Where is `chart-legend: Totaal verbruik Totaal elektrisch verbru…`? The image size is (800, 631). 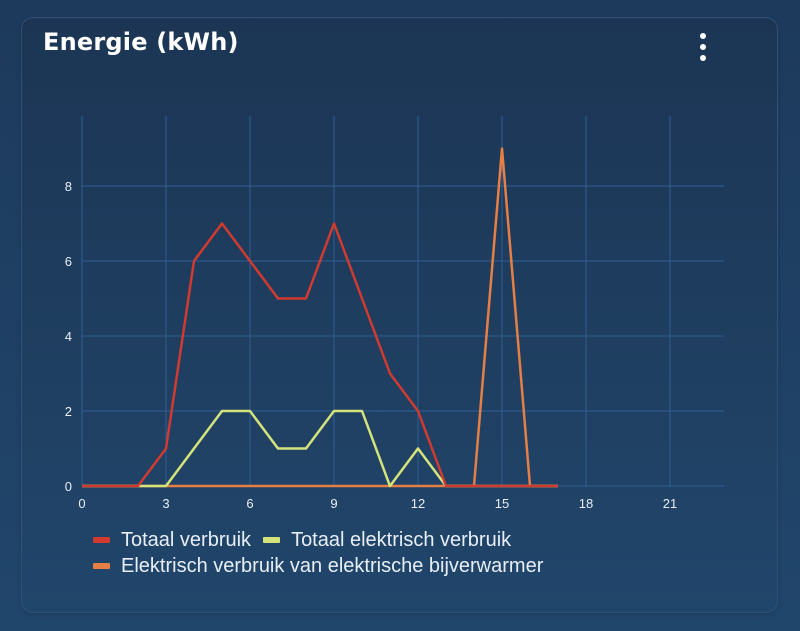 chart-legend: Totaal verbruik Totaal elektrisch verbru… is located at coordinates (324, 553).